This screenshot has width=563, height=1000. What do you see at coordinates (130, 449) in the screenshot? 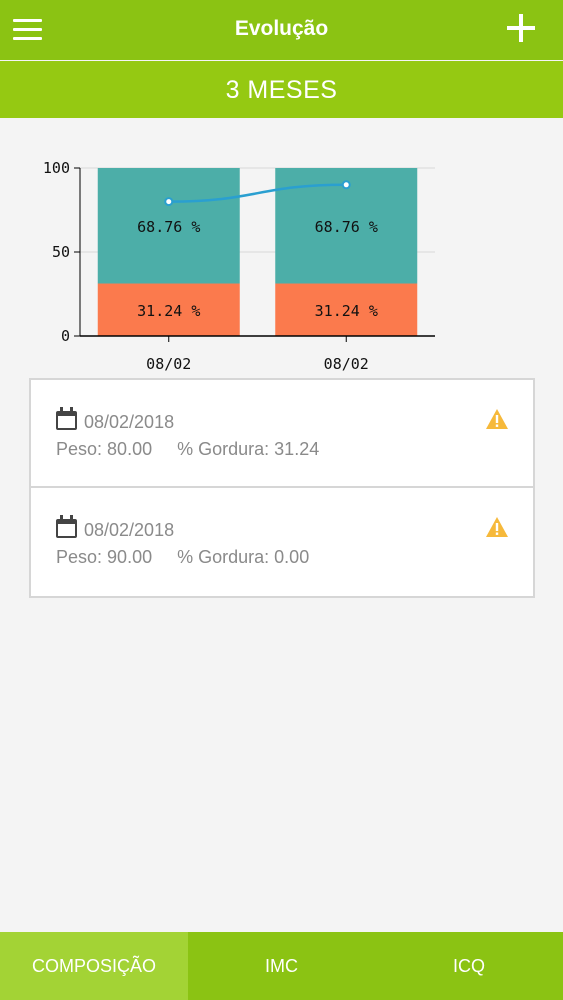
I see `peso-value: 80.00` at bounding box center [130, 449].